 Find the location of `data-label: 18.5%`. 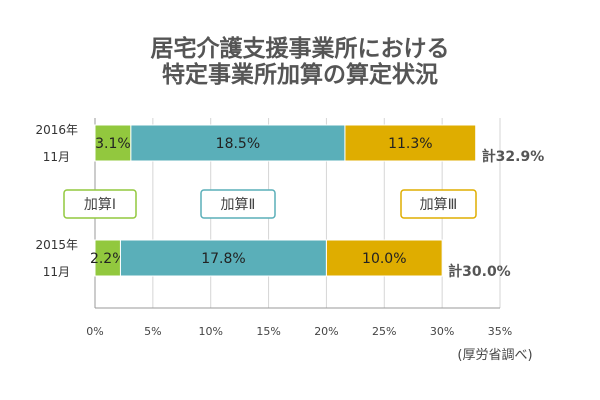

data-label: 18.5% is located at coordinates (238, 144).